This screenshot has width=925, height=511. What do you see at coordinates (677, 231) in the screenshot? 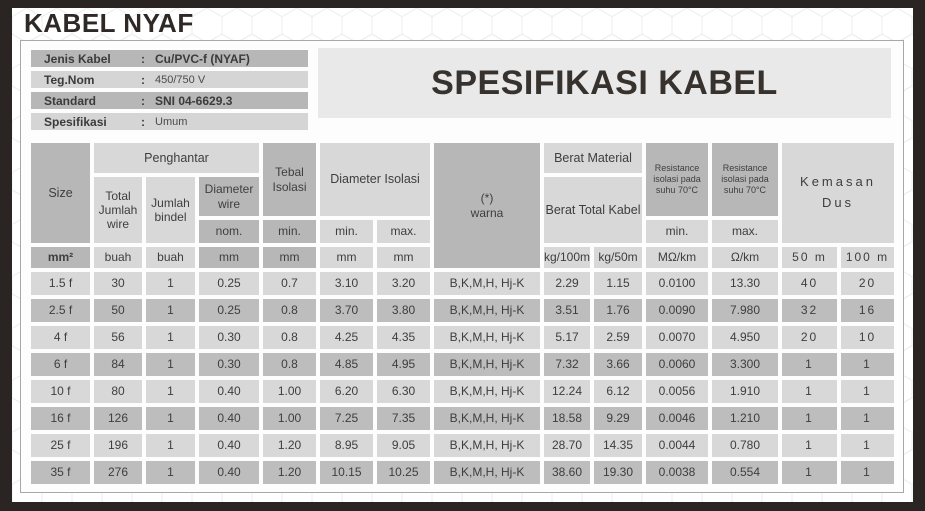
I see `col-header-resistance-min-sub: min.` at bounding box center [677, 231].